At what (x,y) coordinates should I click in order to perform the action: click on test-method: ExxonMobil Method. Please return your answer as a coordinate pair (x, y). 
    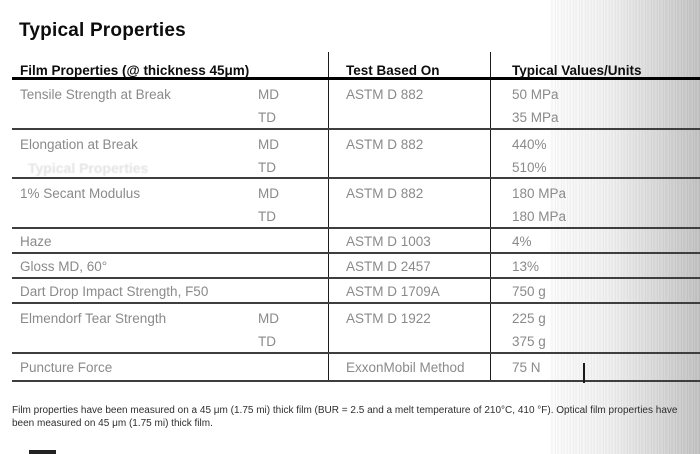
    Looking at the image, I should click on (409, 367).